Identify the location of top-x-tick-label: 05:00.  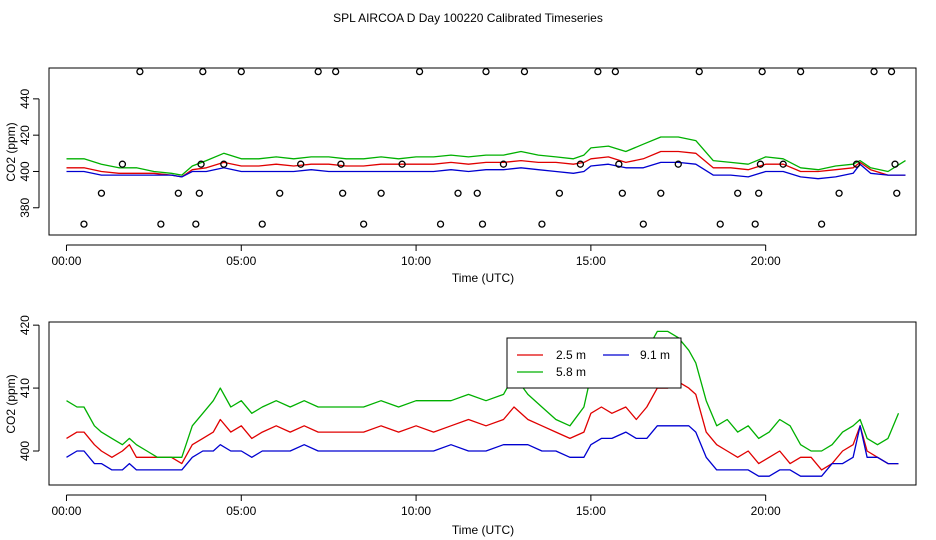
(241, 261).